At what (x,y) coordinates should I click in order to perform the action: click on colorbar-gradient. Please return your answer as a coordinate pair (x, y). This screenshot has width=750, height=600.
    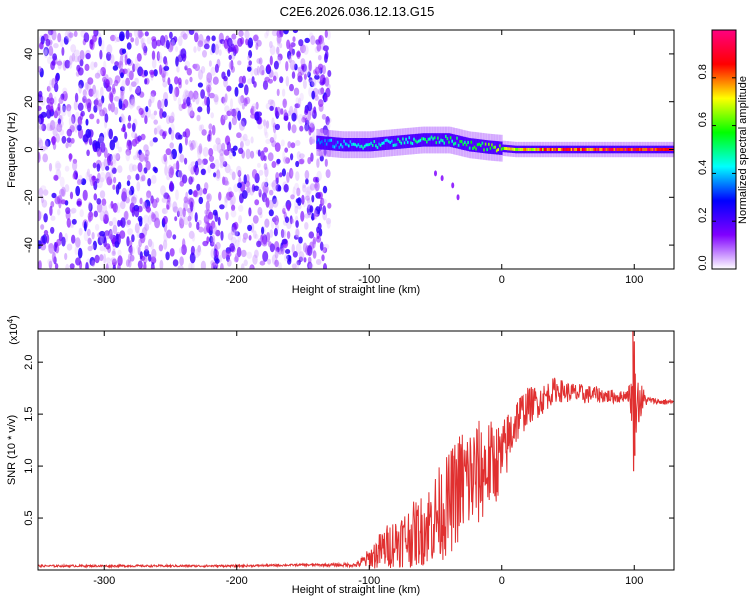
    Looking at the image, I should click on (724, 149).